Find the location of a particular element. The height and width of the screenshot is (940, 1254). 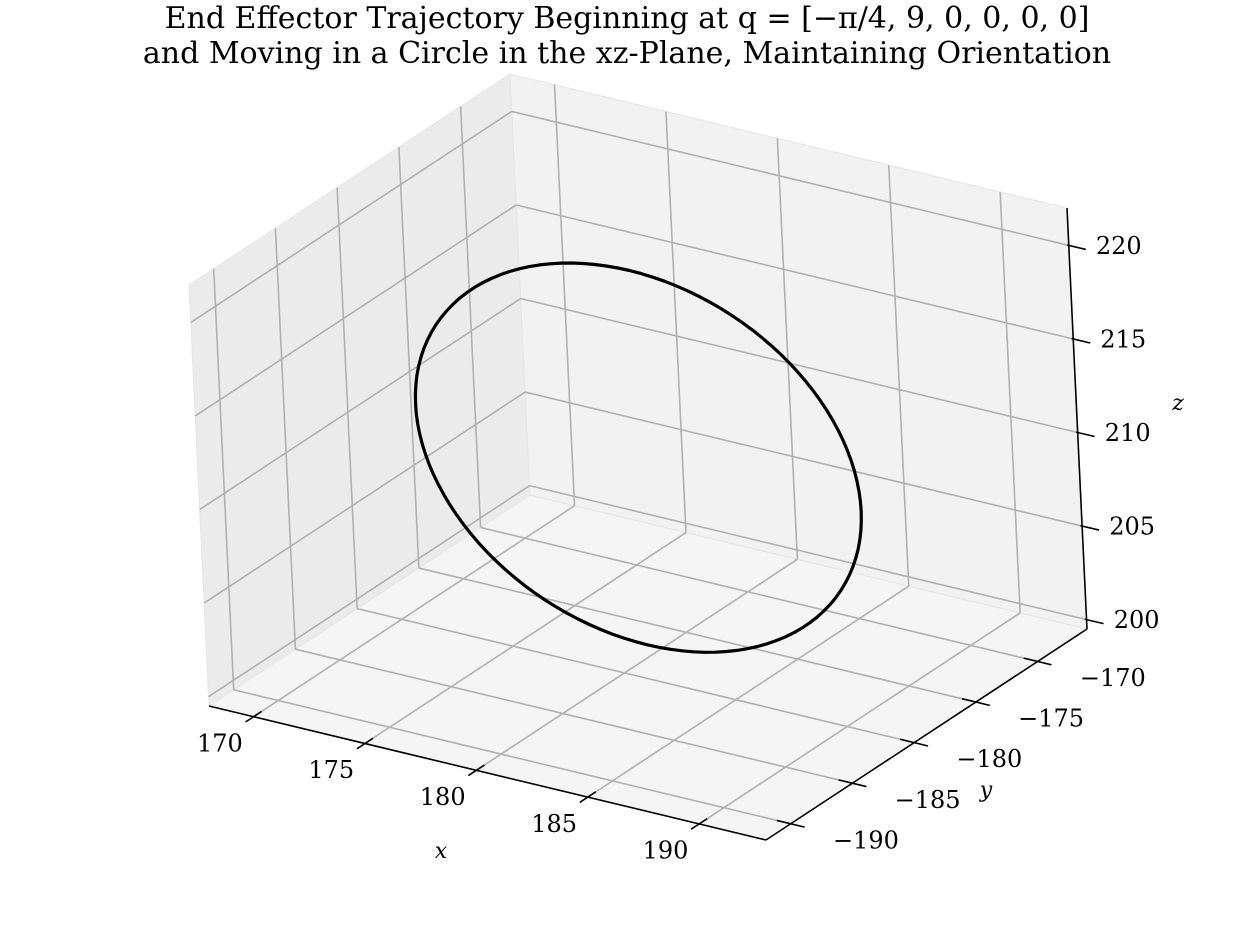

y-tick-label: −170 is located at coordinates (1113, 678).